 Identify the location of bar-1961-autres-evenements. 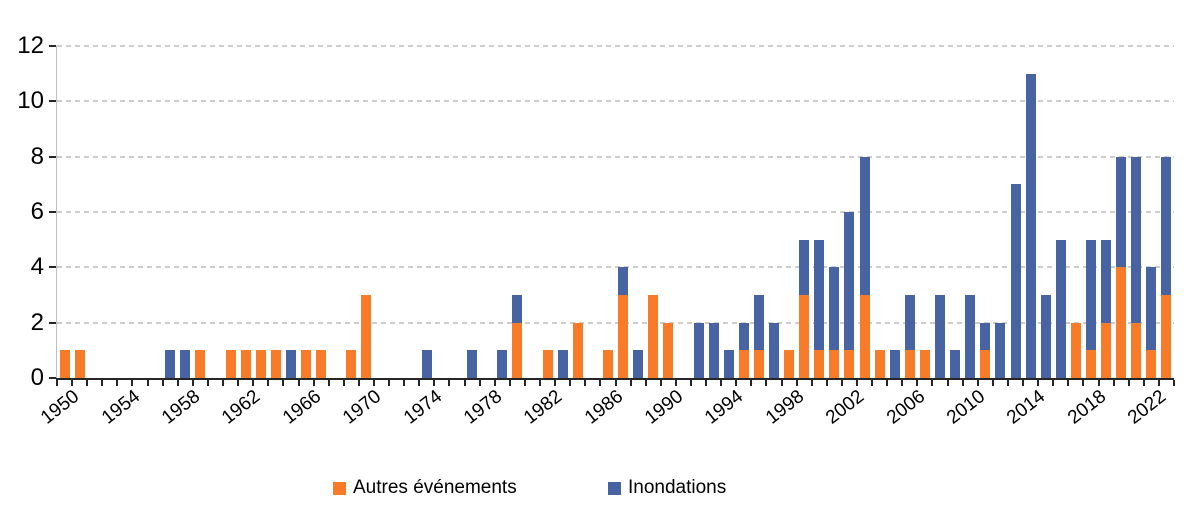
(230, 364).